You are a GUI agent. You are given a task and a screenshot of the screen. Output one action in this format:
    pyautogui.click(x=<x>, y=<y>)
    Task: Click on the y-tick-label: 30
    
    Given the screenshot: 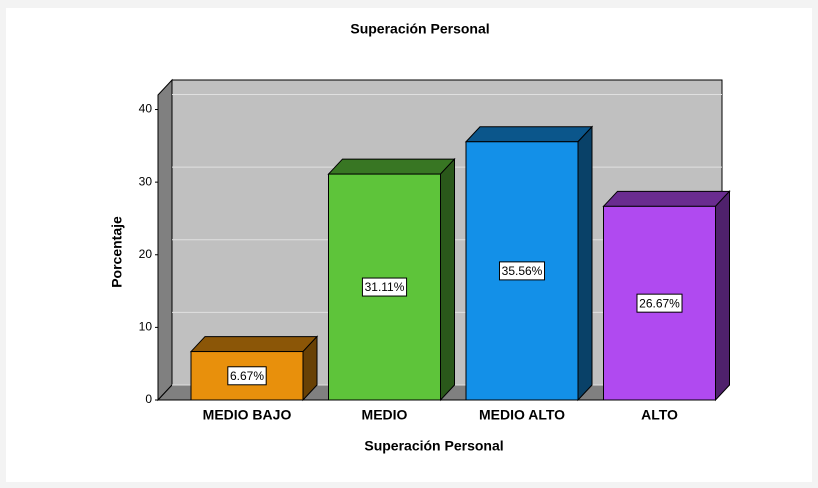 What is the action you would take?
    pyautogui.click(x=146, y=181)
    